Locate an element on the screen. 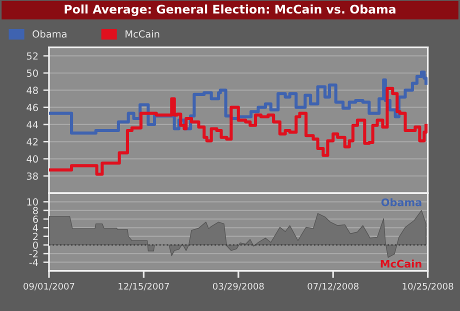 The height and width of the screenshot is (311, 460). y-tick-label: 50 is located at coordinates (32, 73).